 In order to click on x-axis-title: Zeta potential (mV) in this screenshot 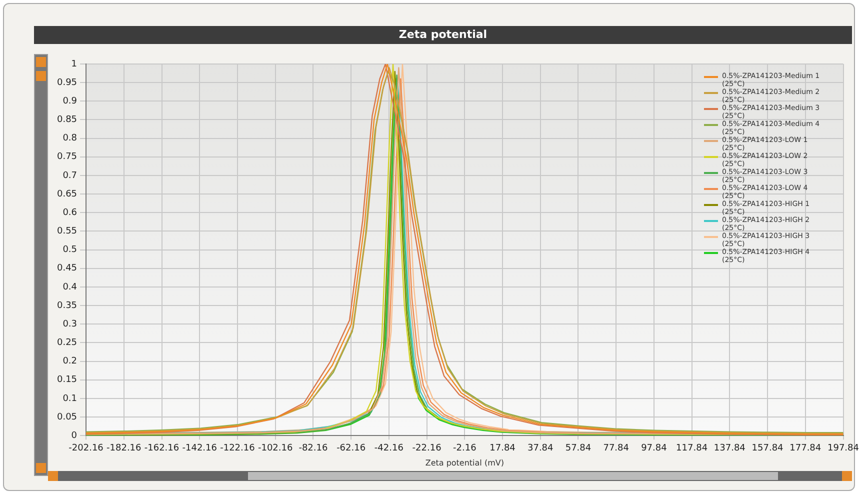, I will do `click(464, 463)`.